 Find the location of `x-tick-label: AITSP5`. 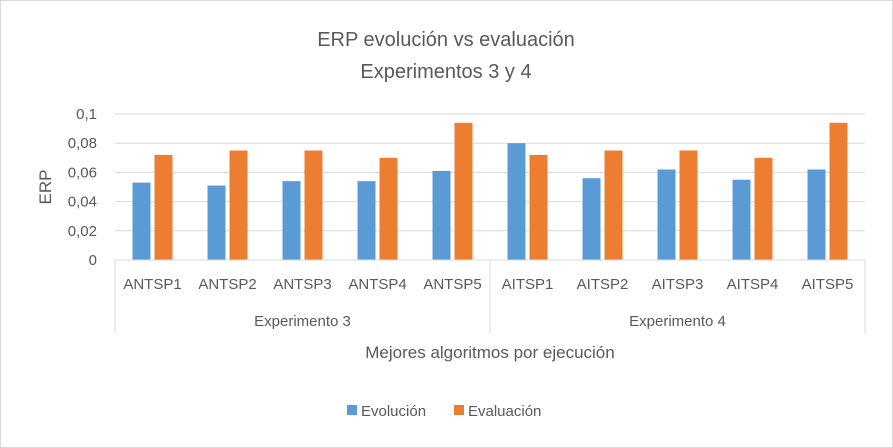

x-tick-label: AITSP5 is located at coordinates (828, 284).